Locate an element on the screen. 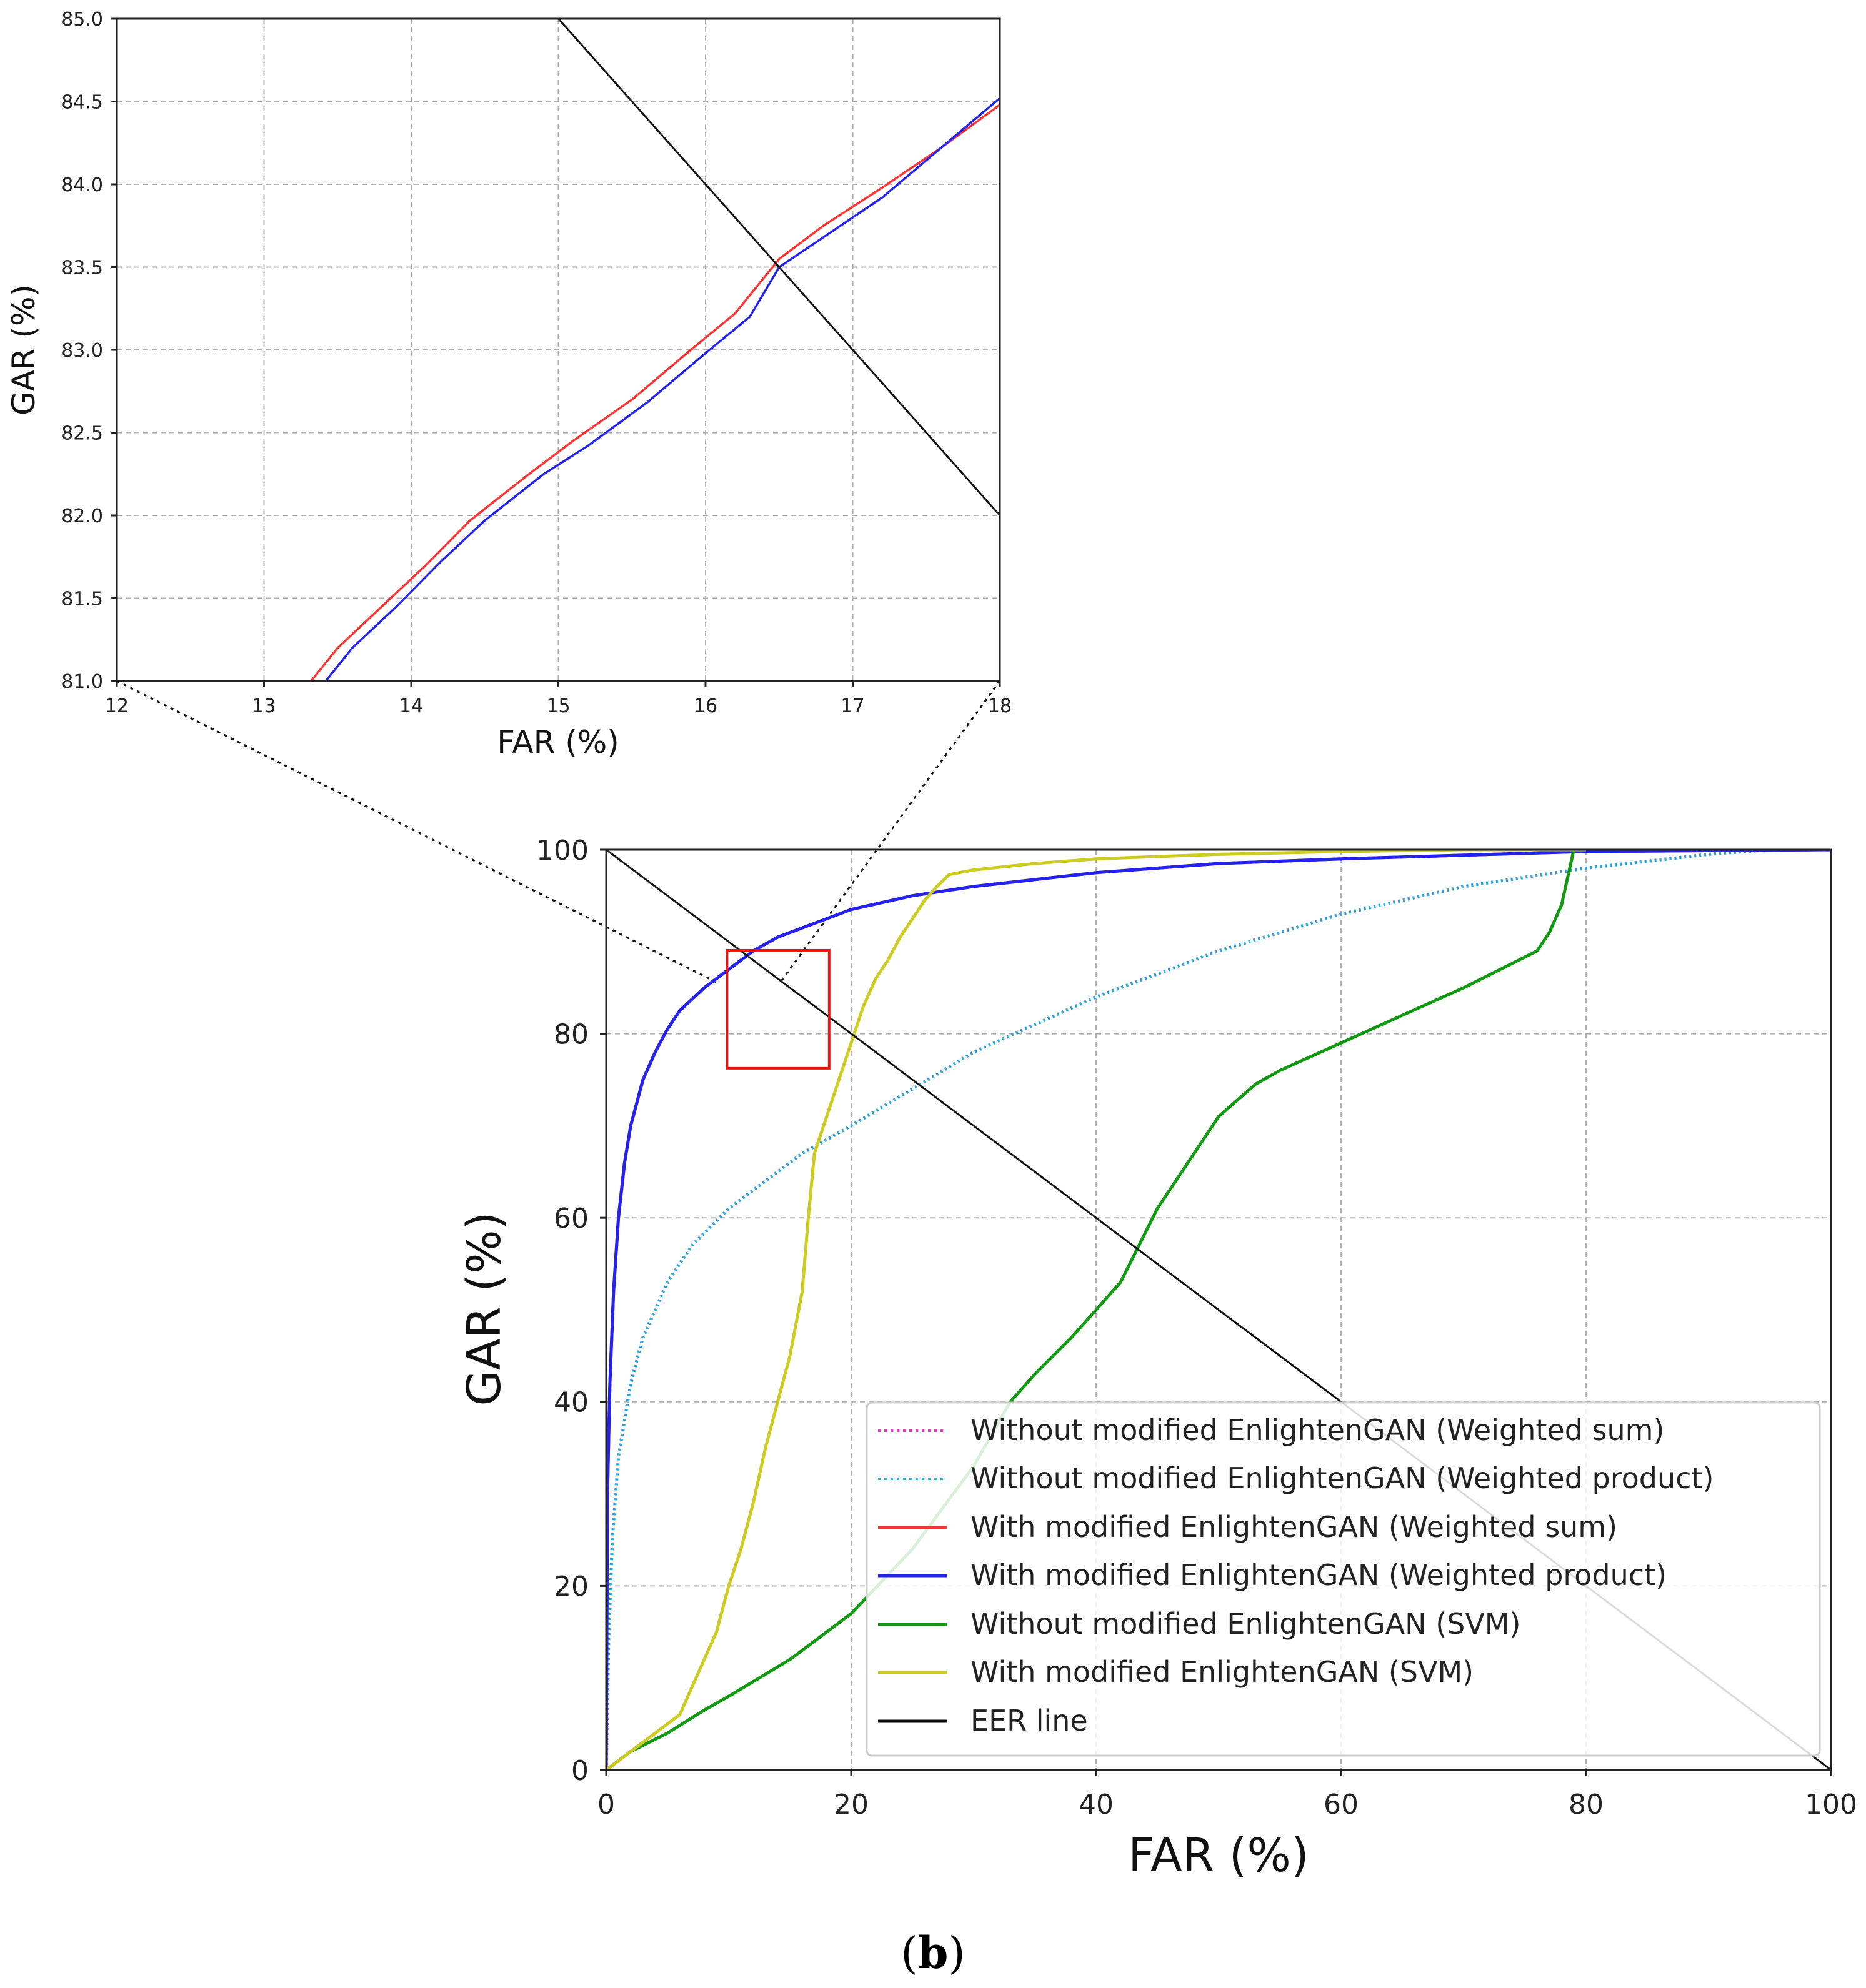 This screenshot has height=1988, width=1866. caption-paren-open: ( is located at coordinates (909, 1953).